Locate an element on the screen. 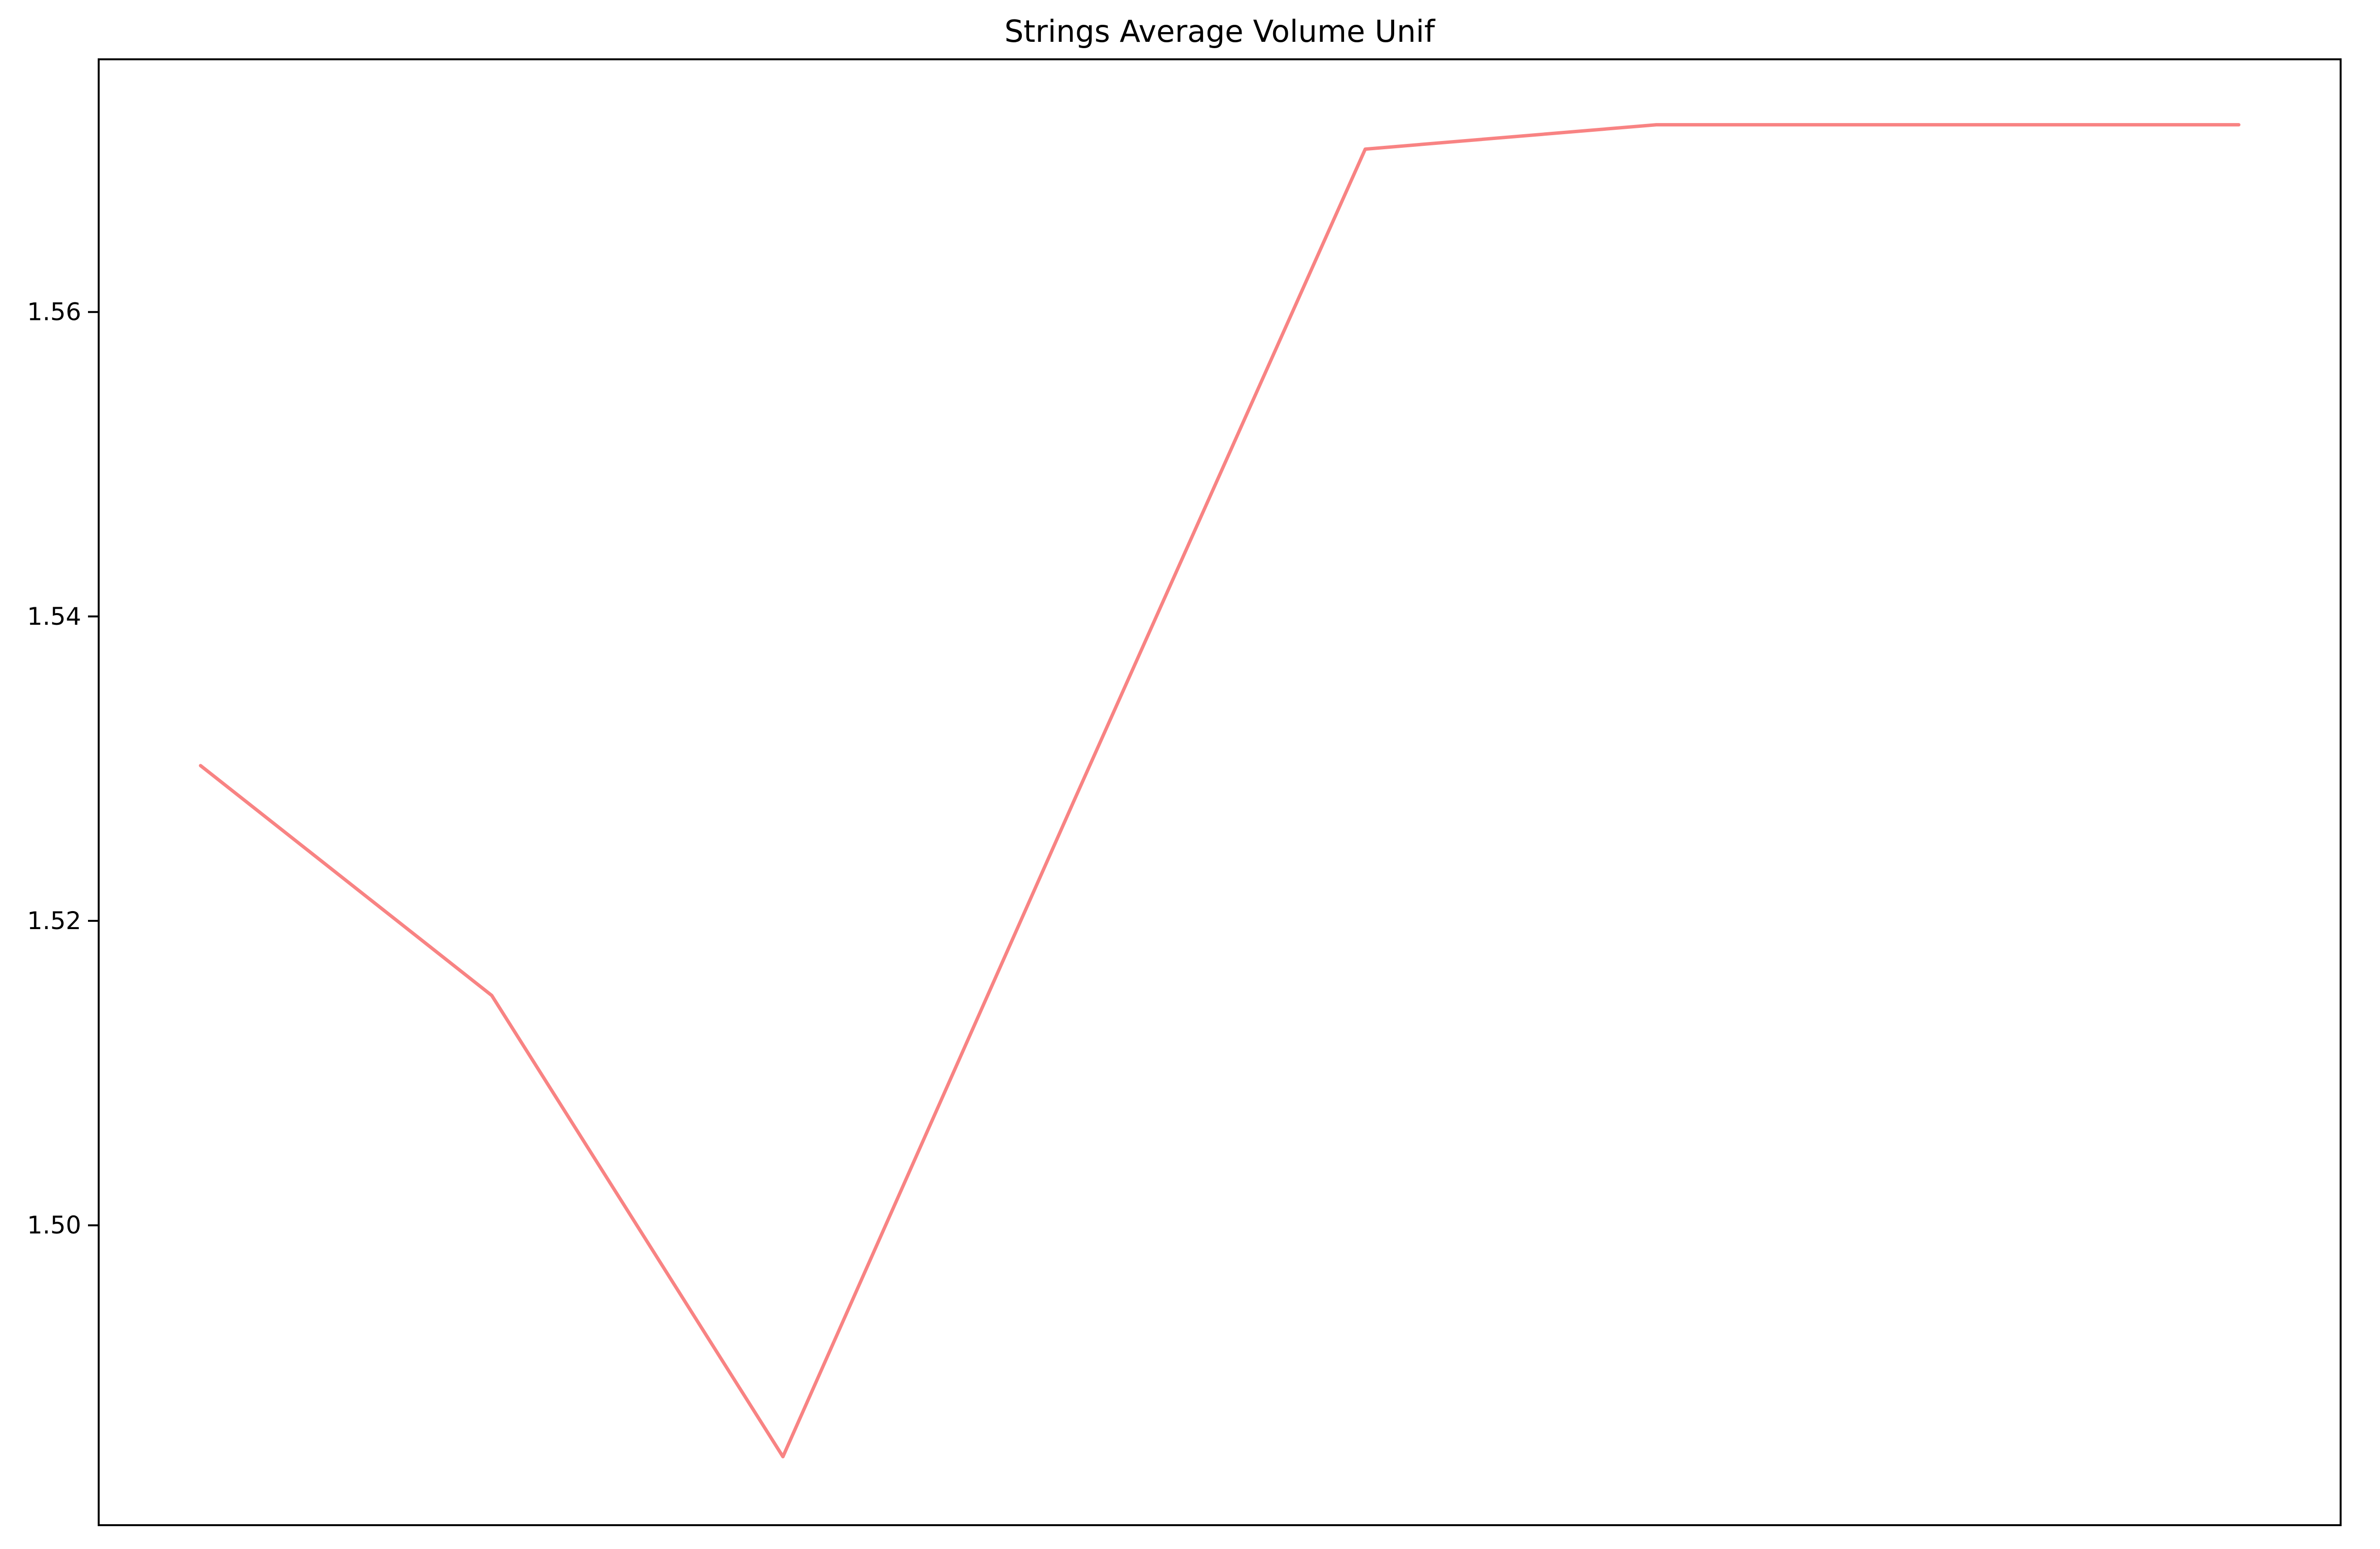  y-tick-label: 1.50 is located at coordinates (54, 1225).